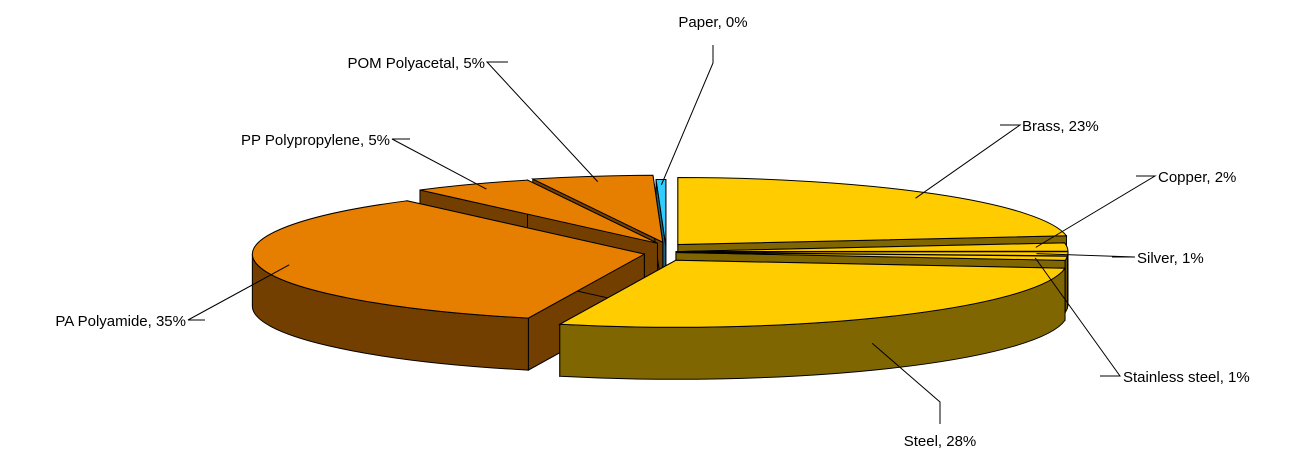 Image resolution: width=1309 pixels, height=452 pixels. Describe the element at coordinates (439, 164) in the screenshot. I see `leader-line-pp-polypropylene` at that location.